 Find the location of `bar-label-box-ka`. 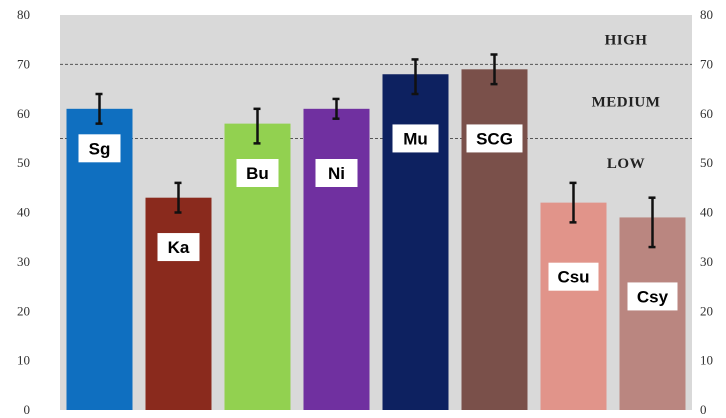

bar-label-box-ka is located at coordinates (178, 247).